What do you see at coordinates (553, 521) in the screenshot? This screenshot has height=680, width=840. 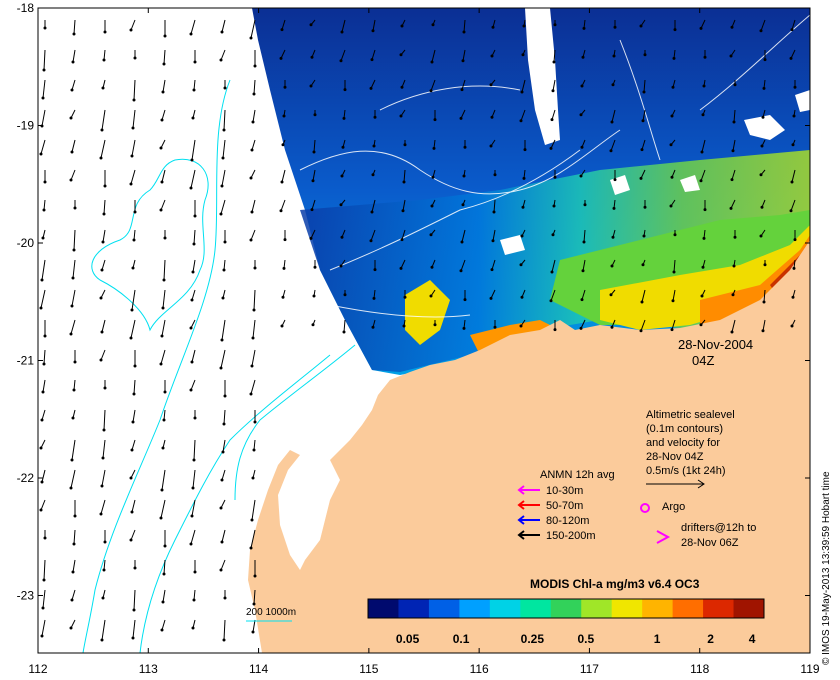 I see `anmn-legend-item: 80-120m` at bounding box center [553, 521].